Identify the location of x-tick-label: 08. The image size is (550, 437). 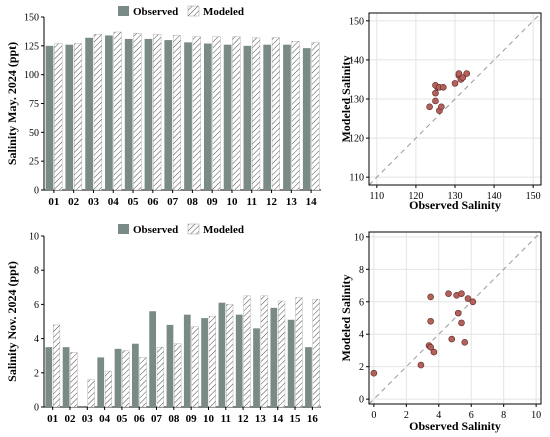
(193, 202).